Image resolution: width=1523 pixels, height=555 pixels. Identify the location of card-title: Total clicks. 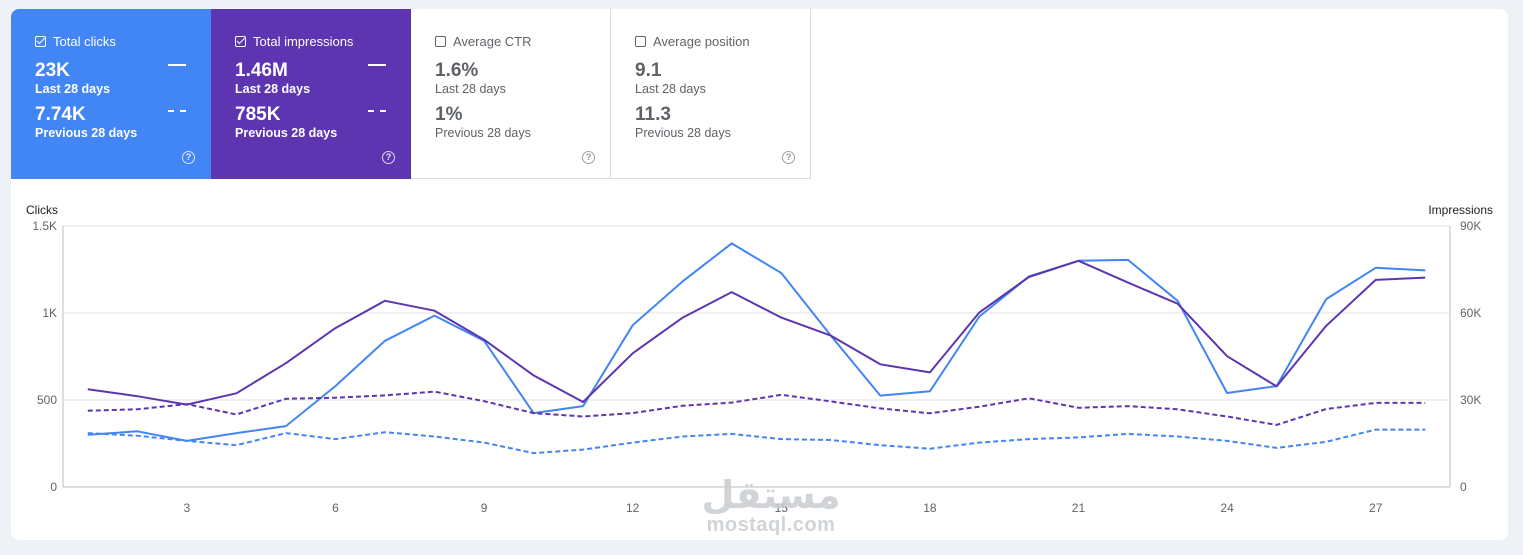
(84, 41).